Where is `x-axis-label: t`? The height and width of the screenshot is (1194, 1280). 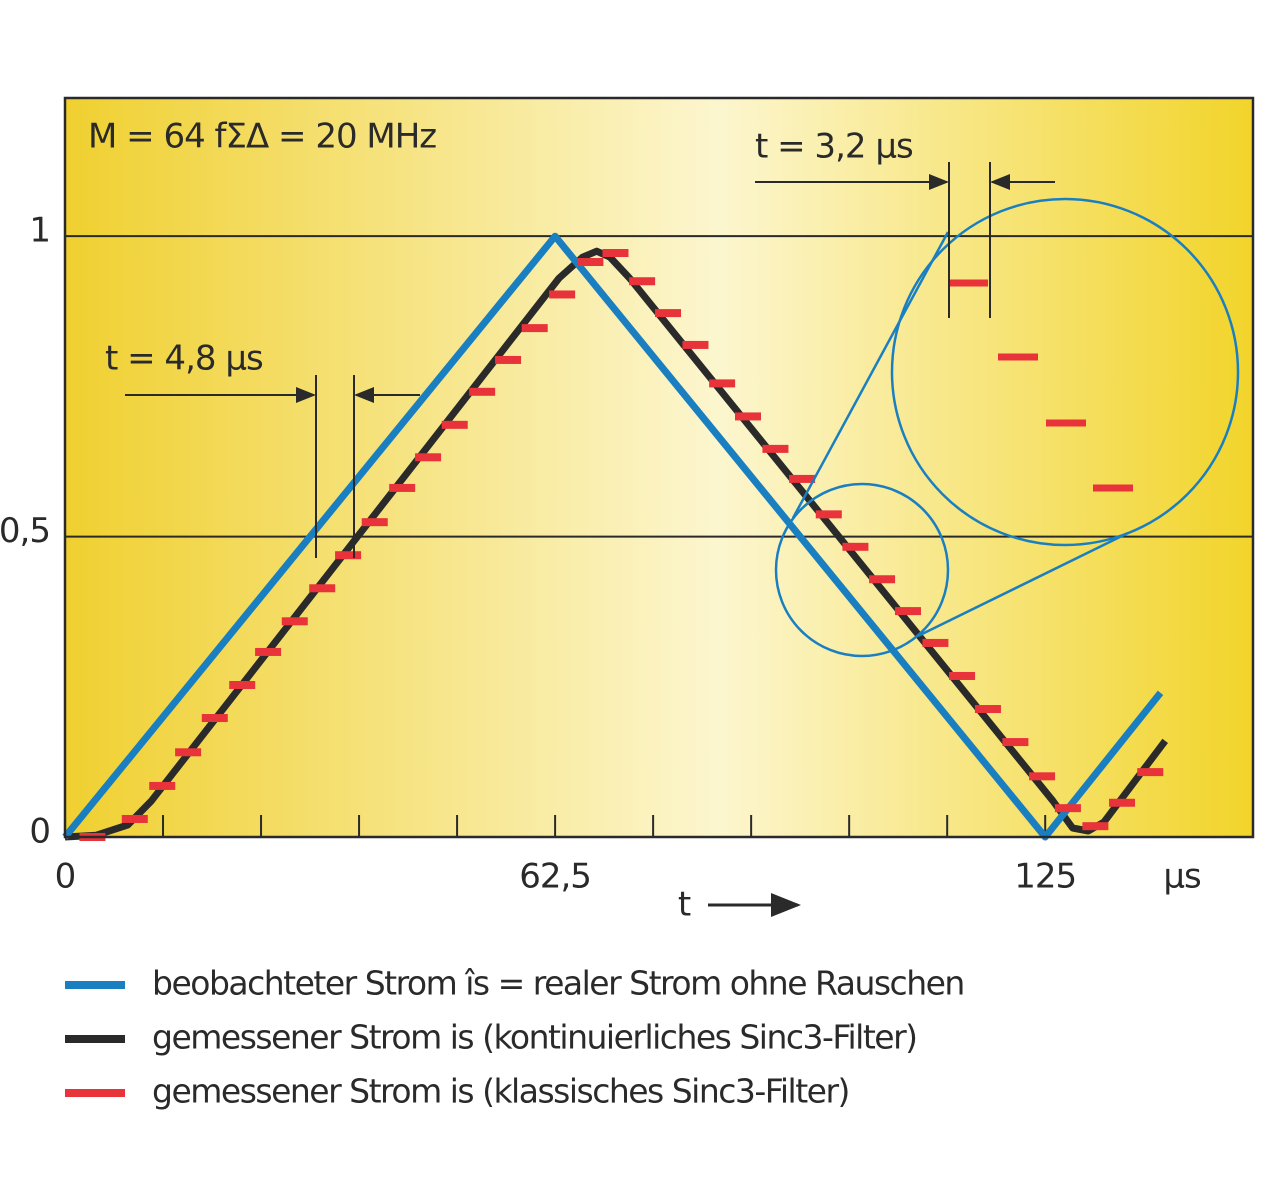
x-axis-label: t is located at coordinates (684, 905).